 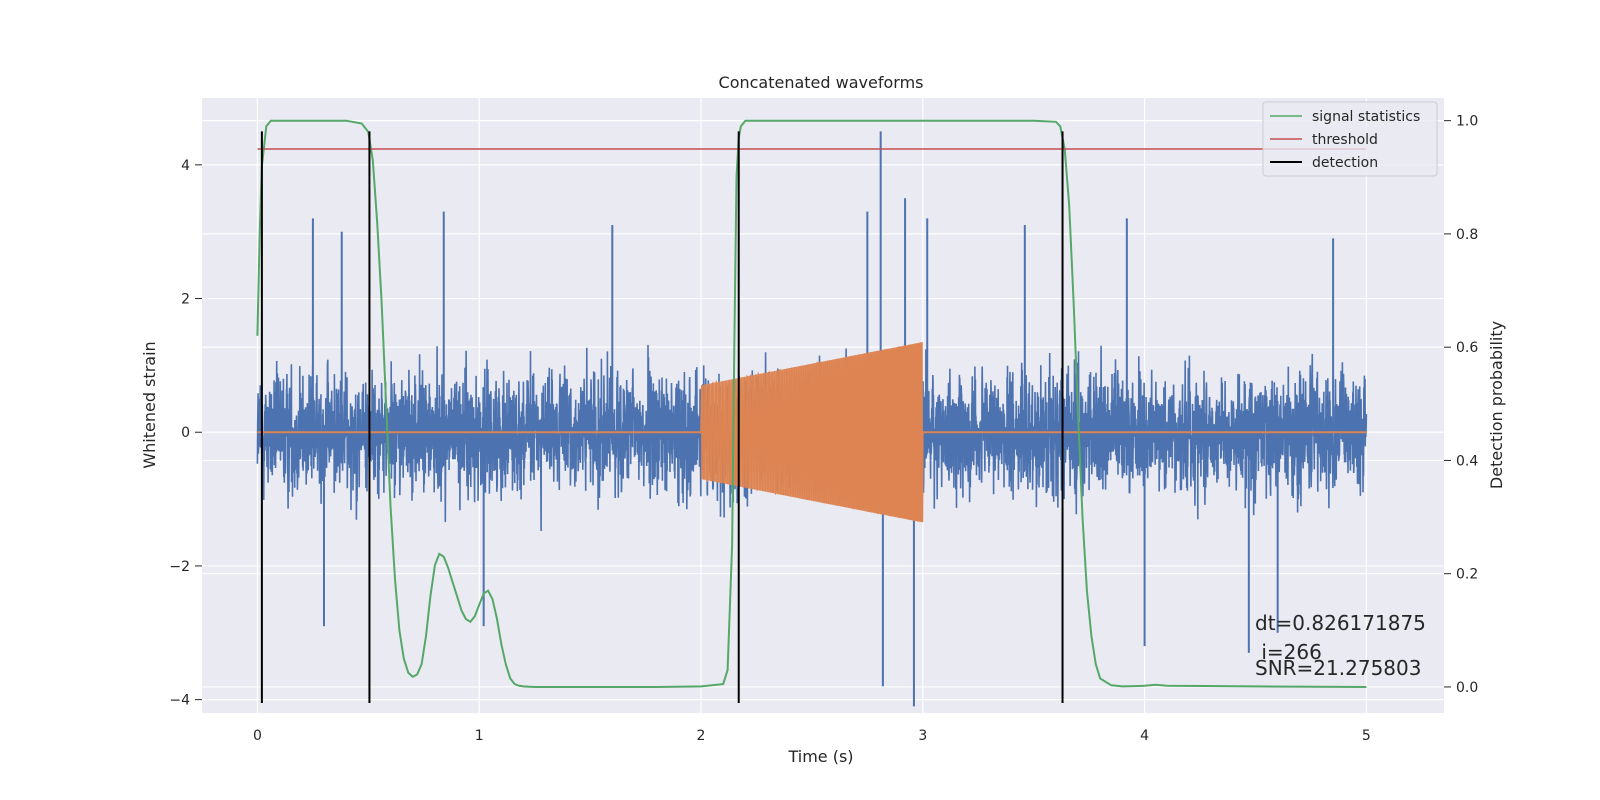 What do you see at coordinates (922, 736) in the screenshot?
I see `x-tick-label: 3` at bounding box center [922, 736].